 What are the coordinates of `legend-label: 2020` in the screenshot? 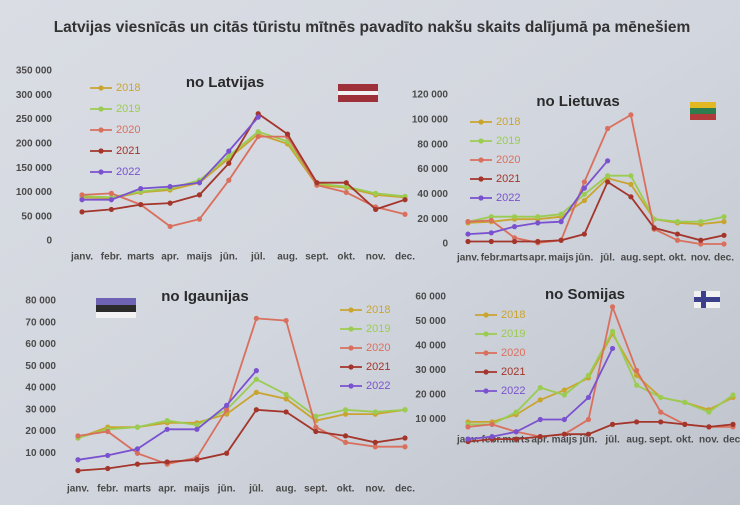 It's located at (508, 160).